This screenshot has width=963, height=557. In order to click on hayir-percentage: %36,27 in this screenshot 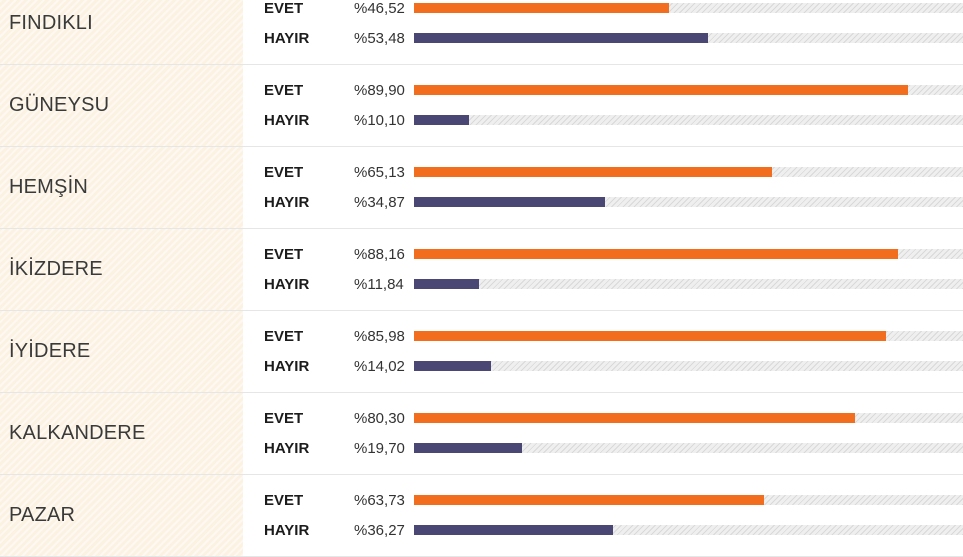, I will do `click(379, 530)`.